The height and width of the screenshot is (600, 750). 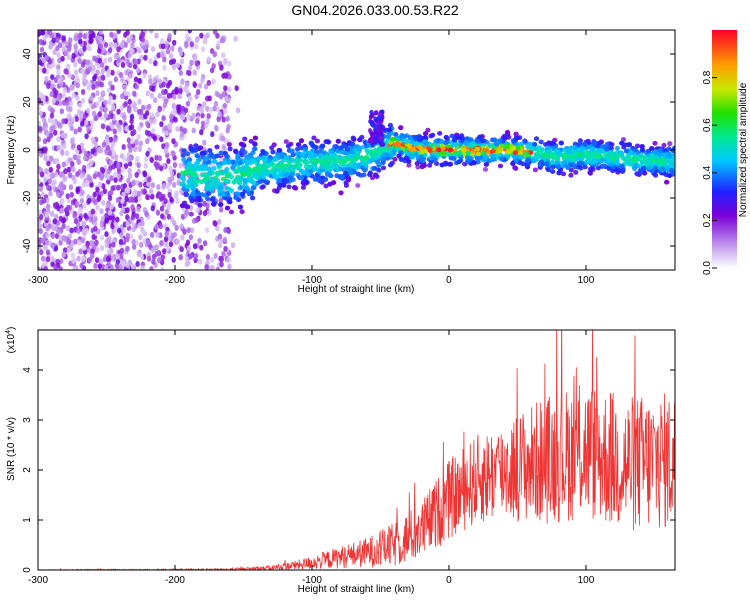 I want to click on x-tick-label: -300, so click(x=38, y=580).